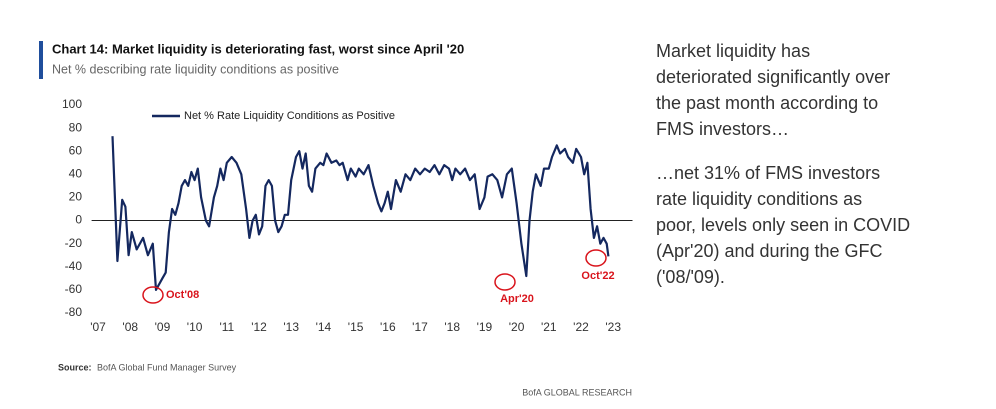 This screenshot has height=409, width=996. I want to click on y-tick-label: -80, so click(74, 312).